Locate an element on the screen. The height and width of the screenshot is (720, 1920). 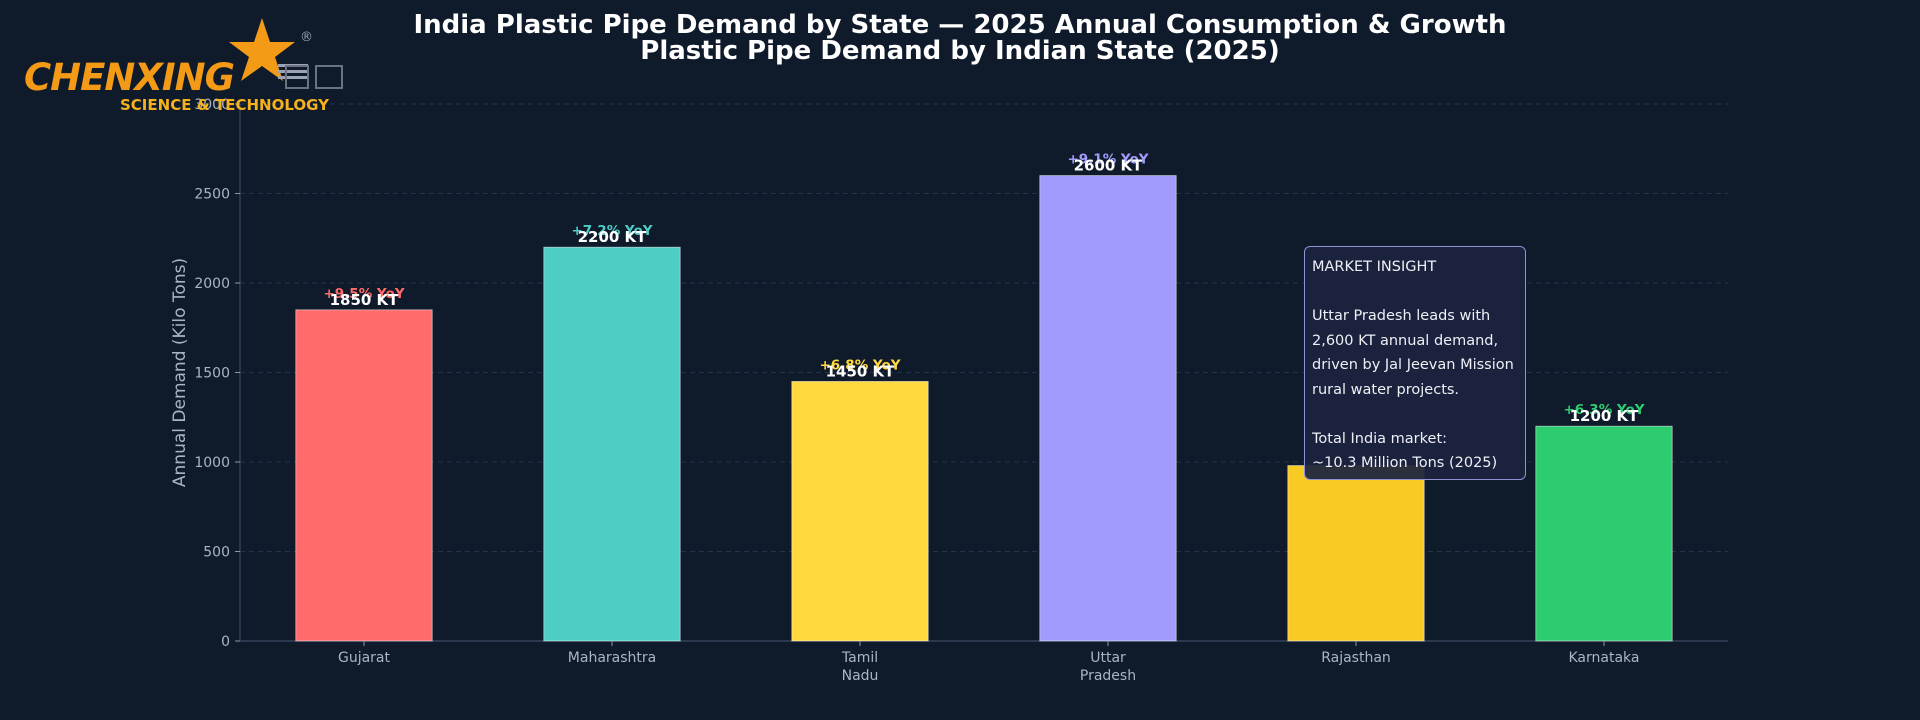
insight-line: driven by Jal Jeevan Mission is located at coordinates (1413, 365).